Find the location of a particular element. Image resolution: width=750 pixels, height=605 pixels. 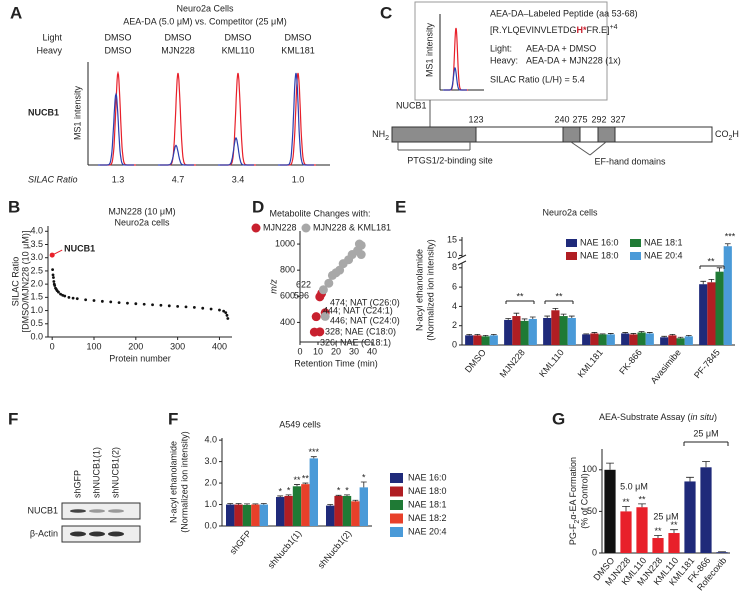

annotation: NUCB1 is located at coordinates (79, 248).